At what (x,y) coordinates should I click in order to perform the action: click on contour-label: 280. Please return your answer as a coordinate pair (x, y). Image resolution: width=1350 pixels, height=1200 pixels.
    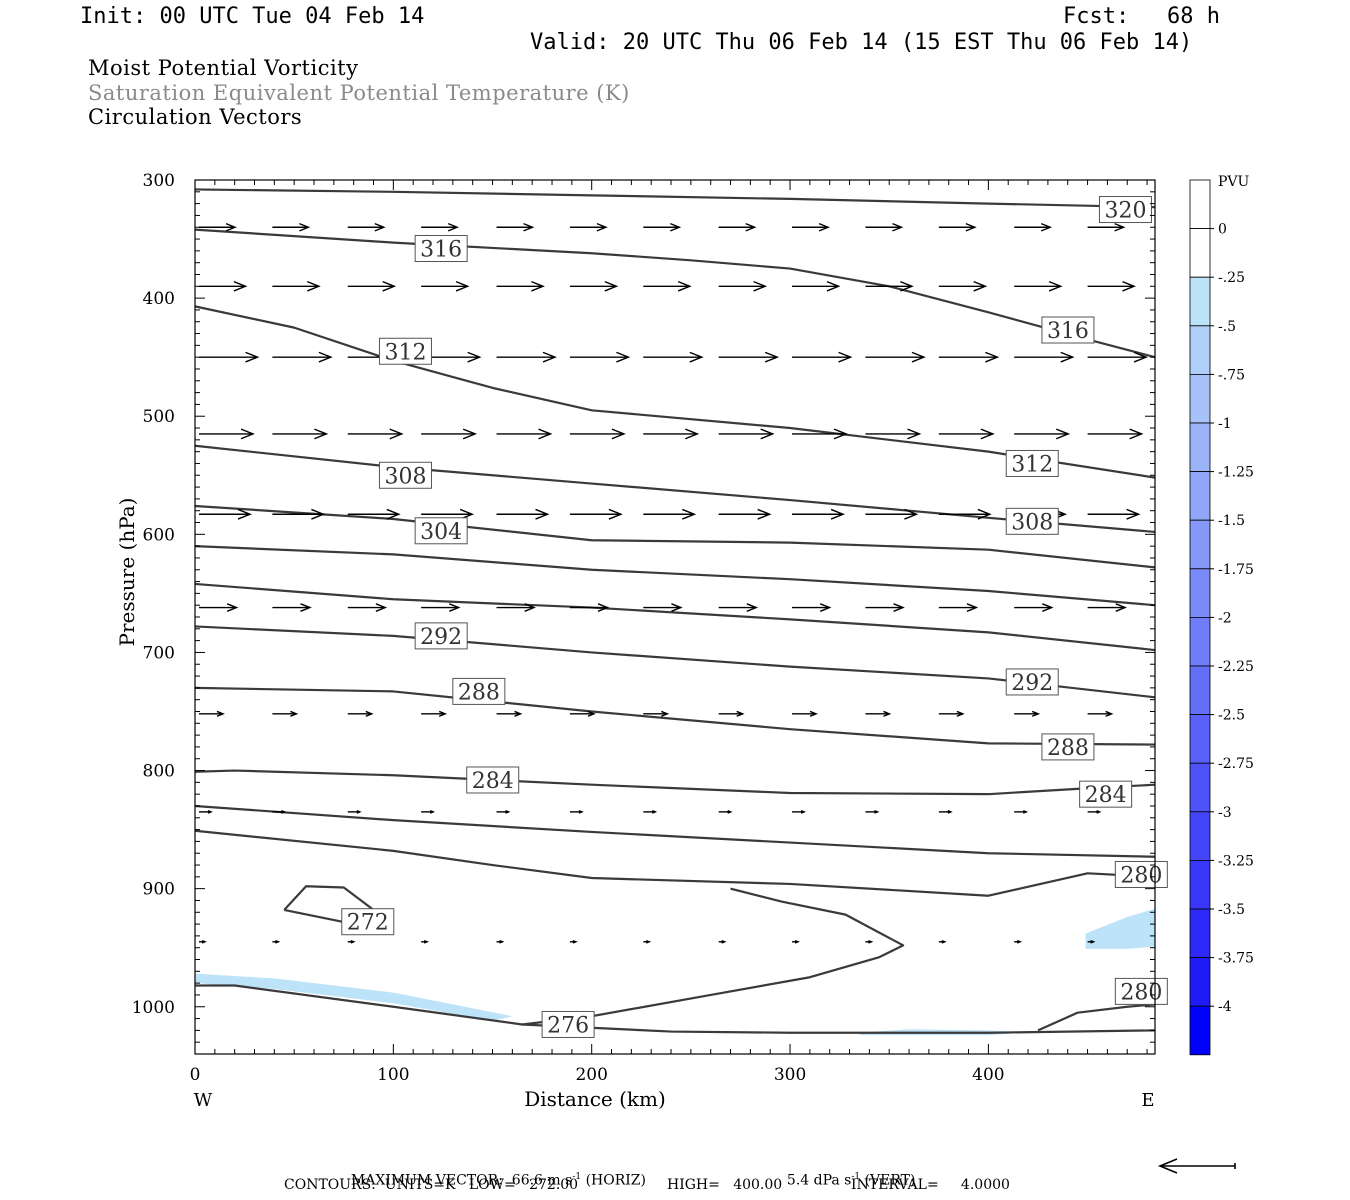
    Looking at the image, I should click on (1141, 992).